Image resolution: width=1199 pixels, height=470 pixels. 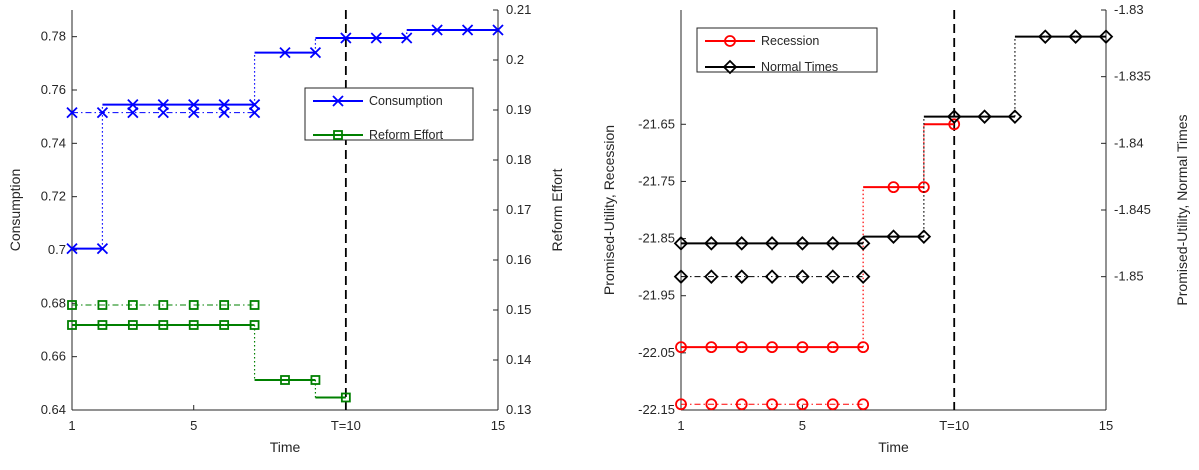 What do you see at coordinates (802, 425) in the screenshot?
I see `x-tick-label: 5` at bounding box center [802, 425].